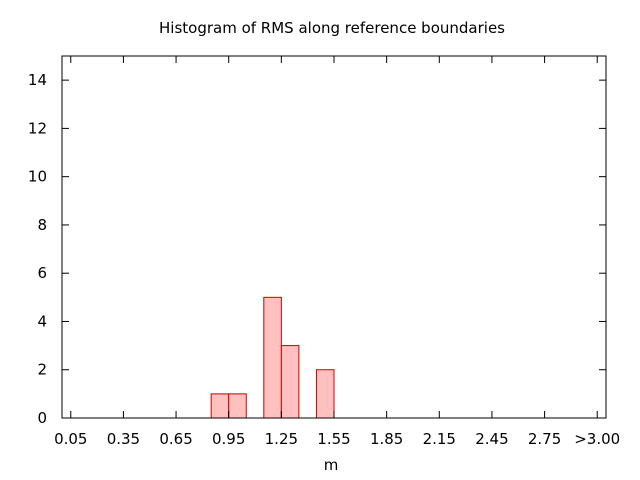  Describe the element at coordinates (333, 439) in the screenshot. I see `x-tick-label: 1.55` at that location.